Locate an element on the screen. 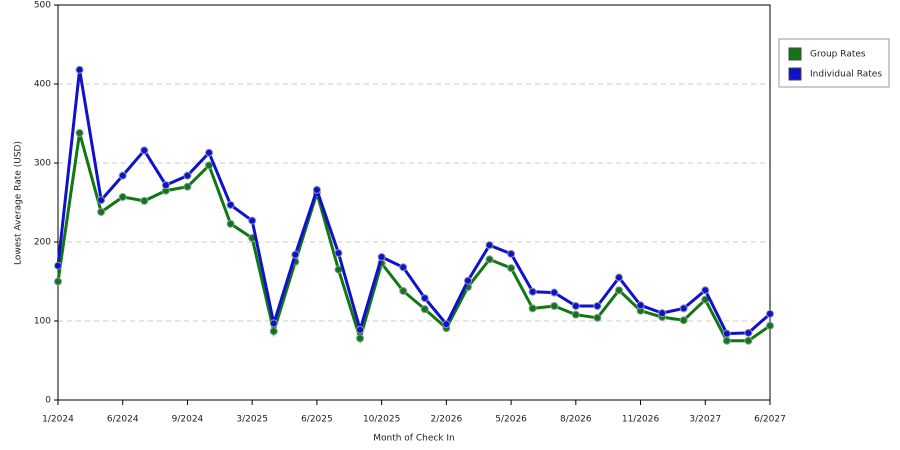  x-tick-label: 10/2025 is located at coordinates (381, 420).